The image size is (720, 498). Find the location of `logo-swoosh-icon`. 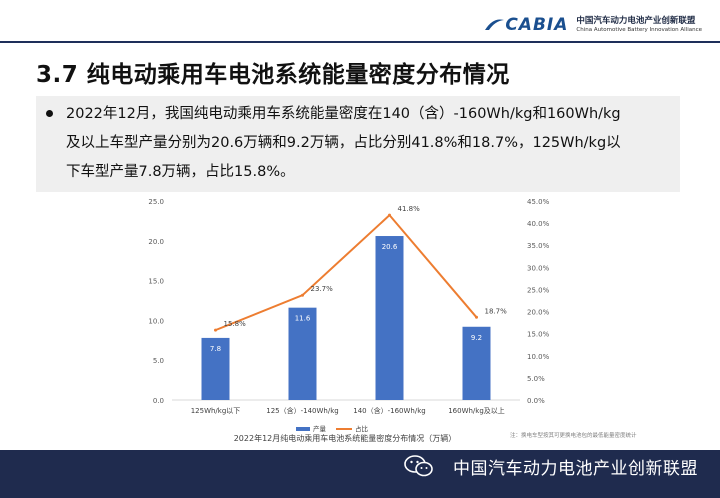

logo-swoosh-icon is located at coordinates (495, 24).